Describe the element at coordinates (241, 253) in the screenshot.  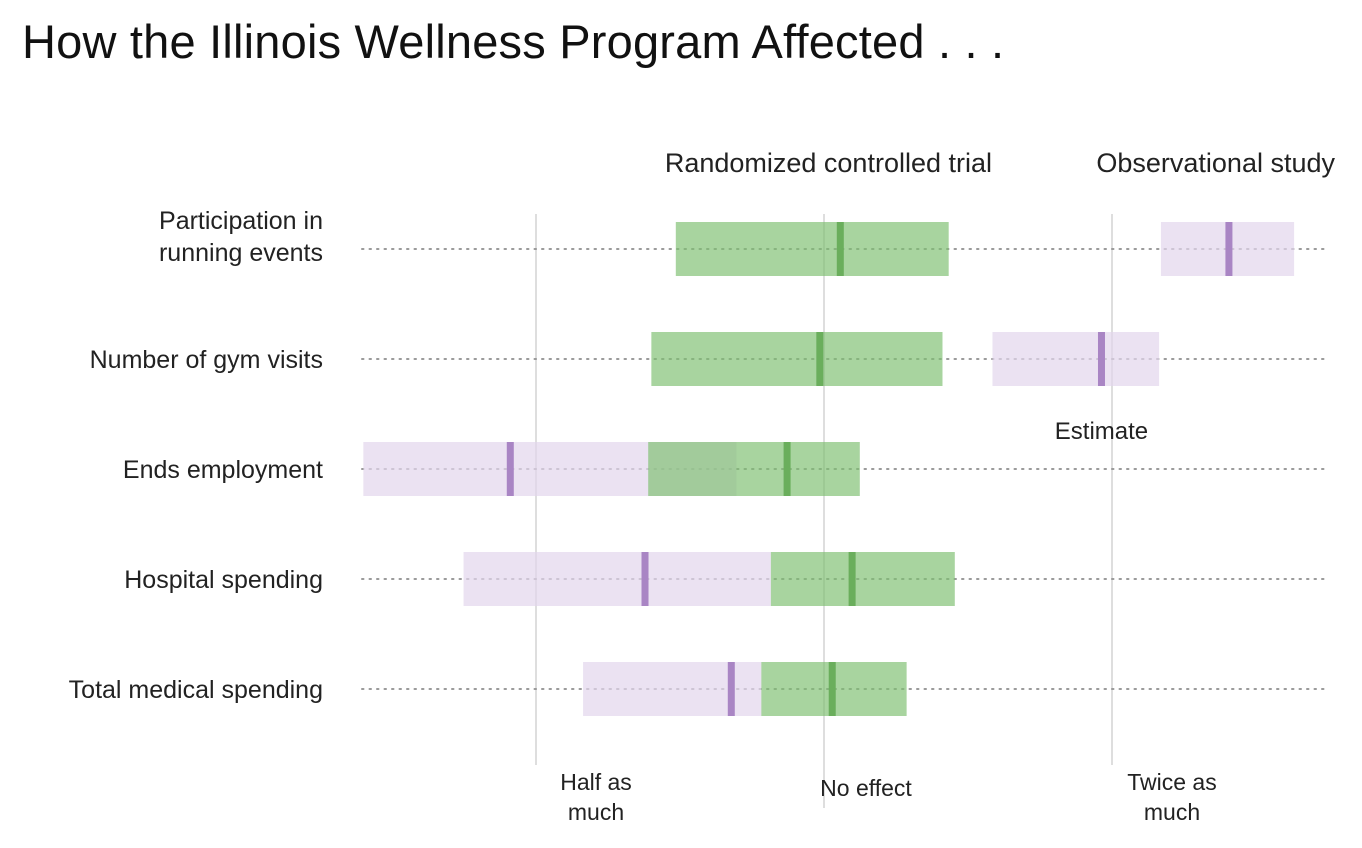
I see `row-label-0-1: running events` at that location.